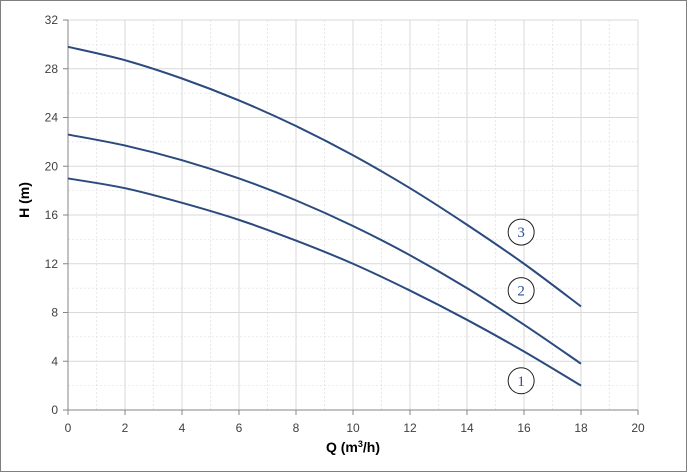 This screenshot has width=687, height=472. I want to click on curve-labels: 1 2 3, so click(521, 306).